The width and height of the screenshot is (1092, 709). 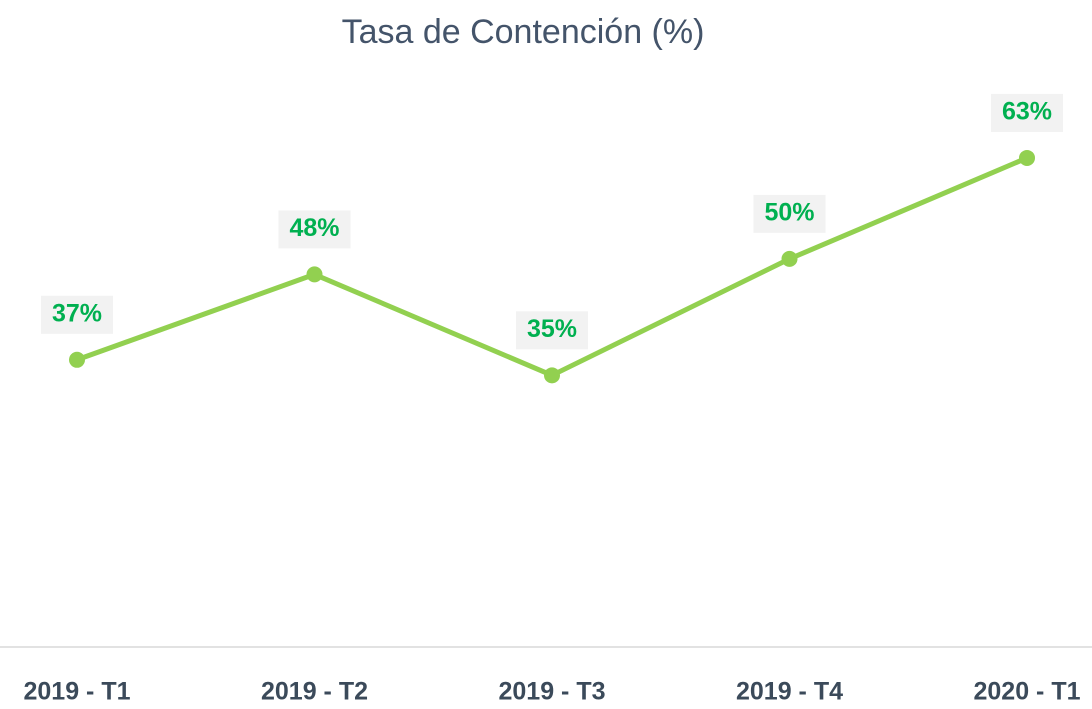 I want to click on x-tick-label: 2019 - T2, so click(x=314, y=692).